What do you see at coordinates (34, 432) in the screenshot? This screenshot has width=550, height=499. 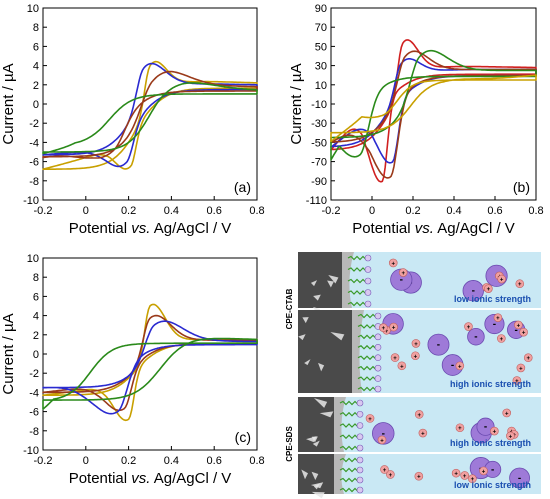 I see `y-tick-label: -8` at bounding box center [34, 432].